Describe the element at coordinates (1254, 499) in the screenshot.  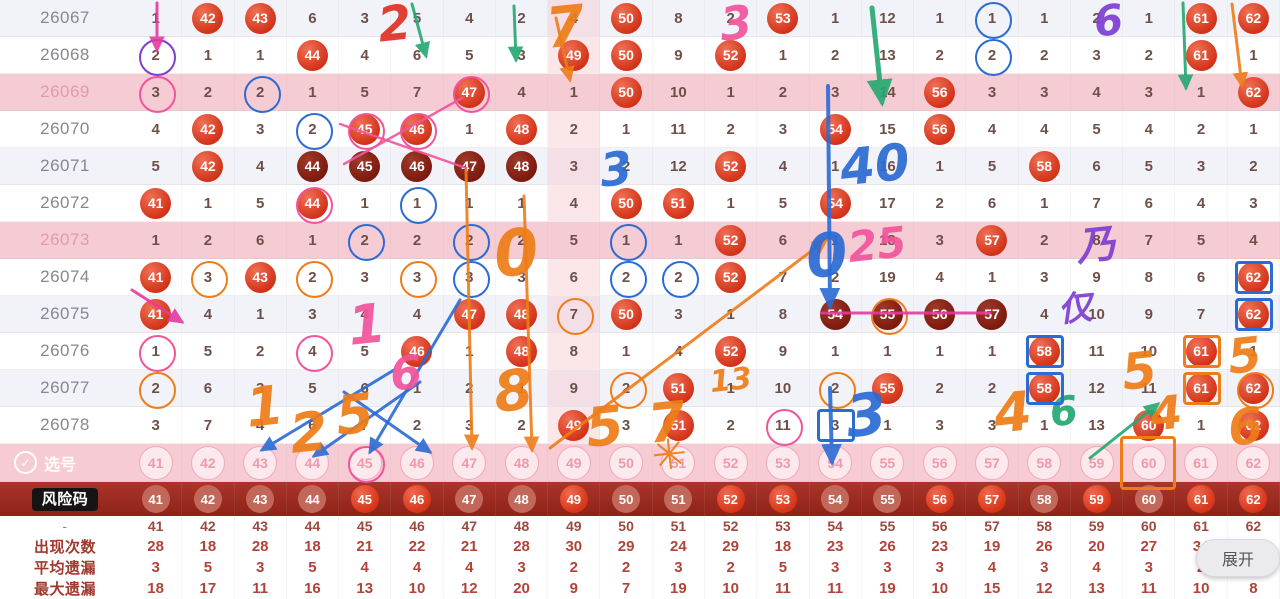
I see `risk-code-cell: 62` at that location.